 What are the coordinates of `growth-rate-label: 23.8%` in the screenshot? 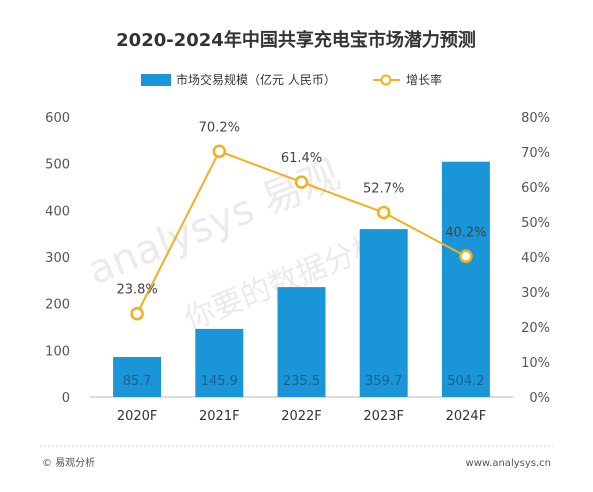 It's located at (136, 290).